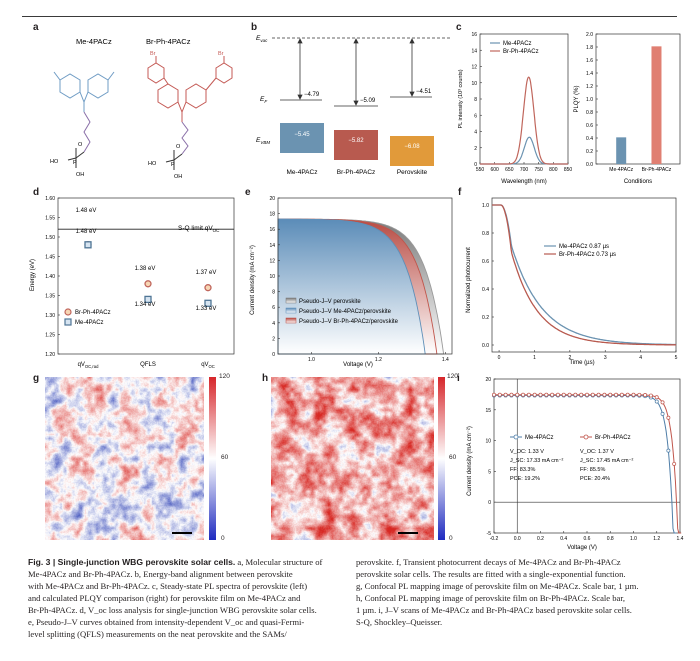 This screenshot has height=661, width=700. I want to click on e-yticklabel-8: 16, so click(272, 230).